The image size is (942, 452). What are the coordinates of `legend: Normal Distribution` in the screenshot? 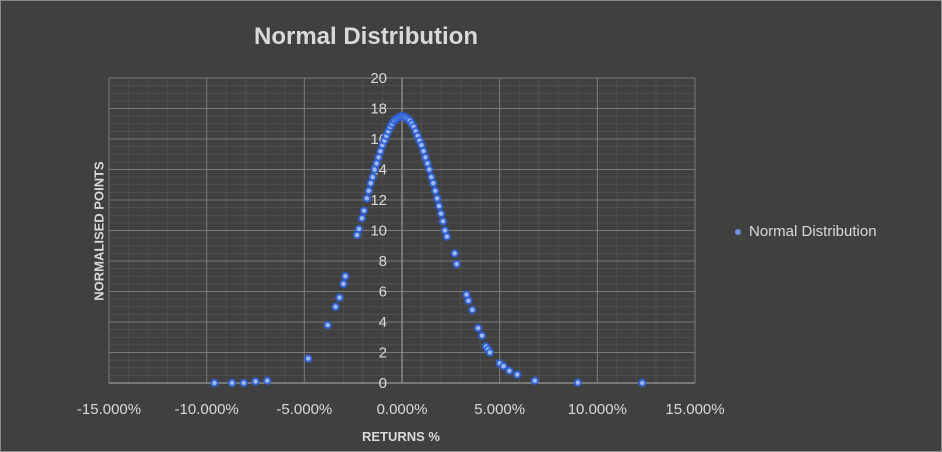 It's located at (806, 231).